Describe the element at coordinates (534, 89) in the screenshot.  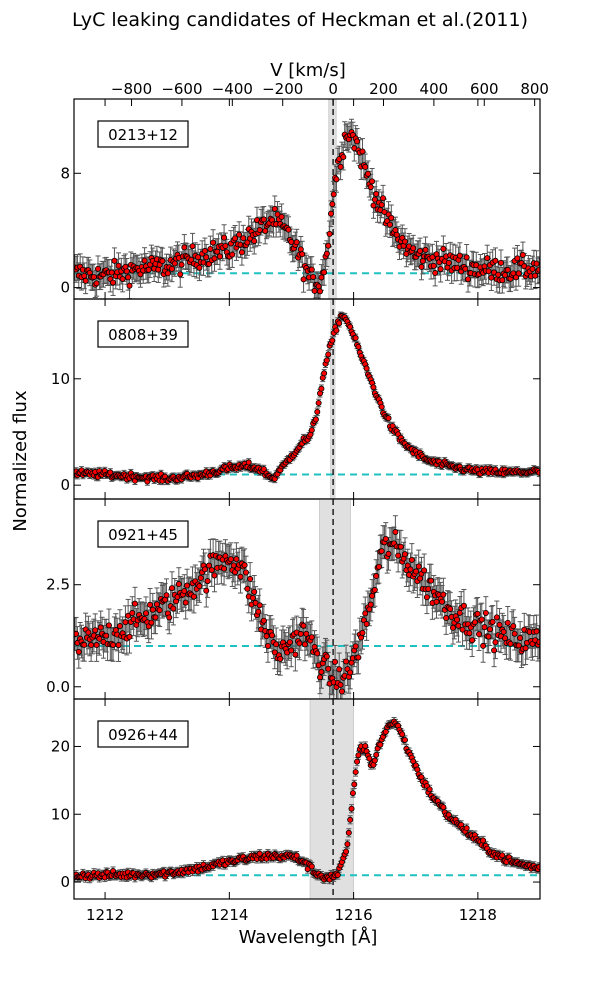
I see `velocity-tick-label: 800` at that location.